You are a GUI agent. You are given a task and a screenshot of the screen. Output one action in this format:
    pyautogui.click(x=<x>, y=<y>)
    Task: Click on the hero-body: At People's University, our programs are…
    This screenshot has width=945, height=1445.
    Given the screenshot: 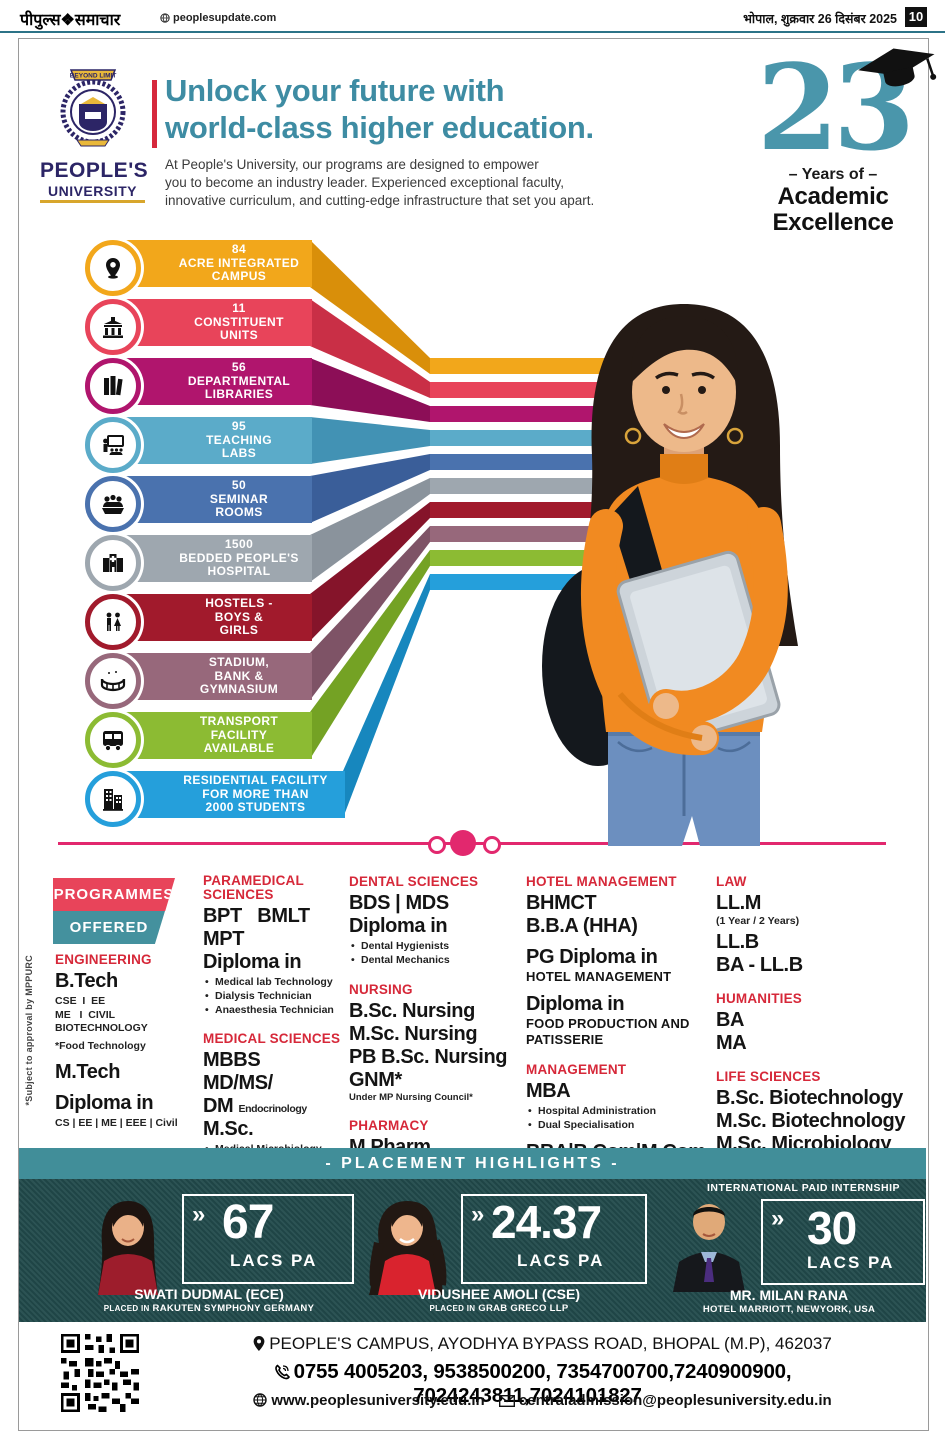 What is the action you would take?
    pyautogui.click(x=380, y=182)
    